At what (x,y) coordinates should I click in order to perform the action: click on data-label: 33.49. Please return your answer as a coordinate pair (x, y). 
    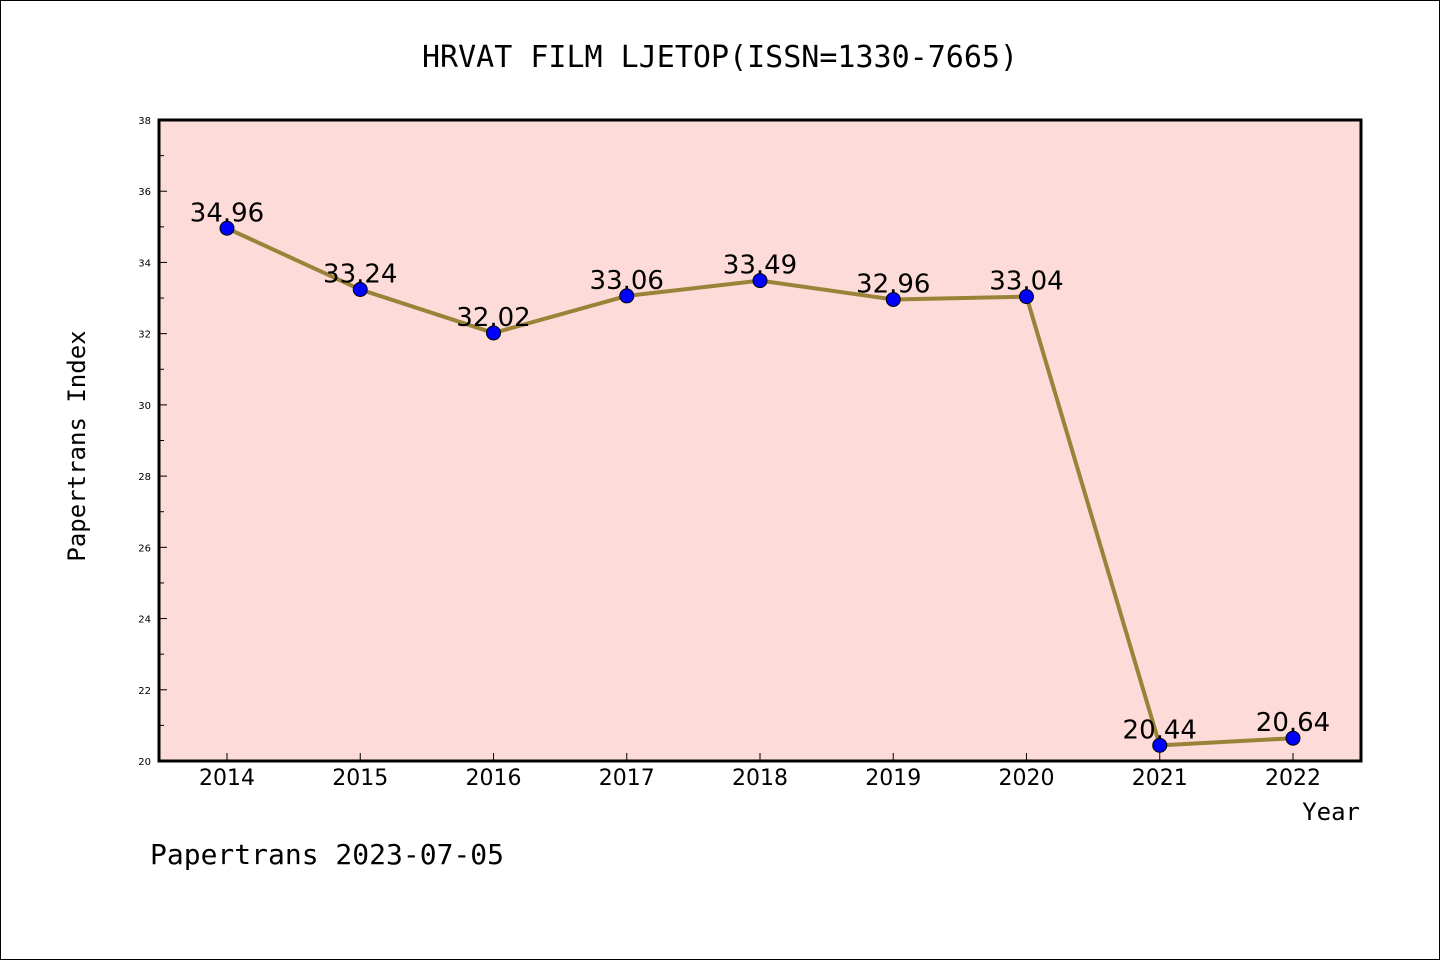
    Looking at the image, I should click on (760, 266).